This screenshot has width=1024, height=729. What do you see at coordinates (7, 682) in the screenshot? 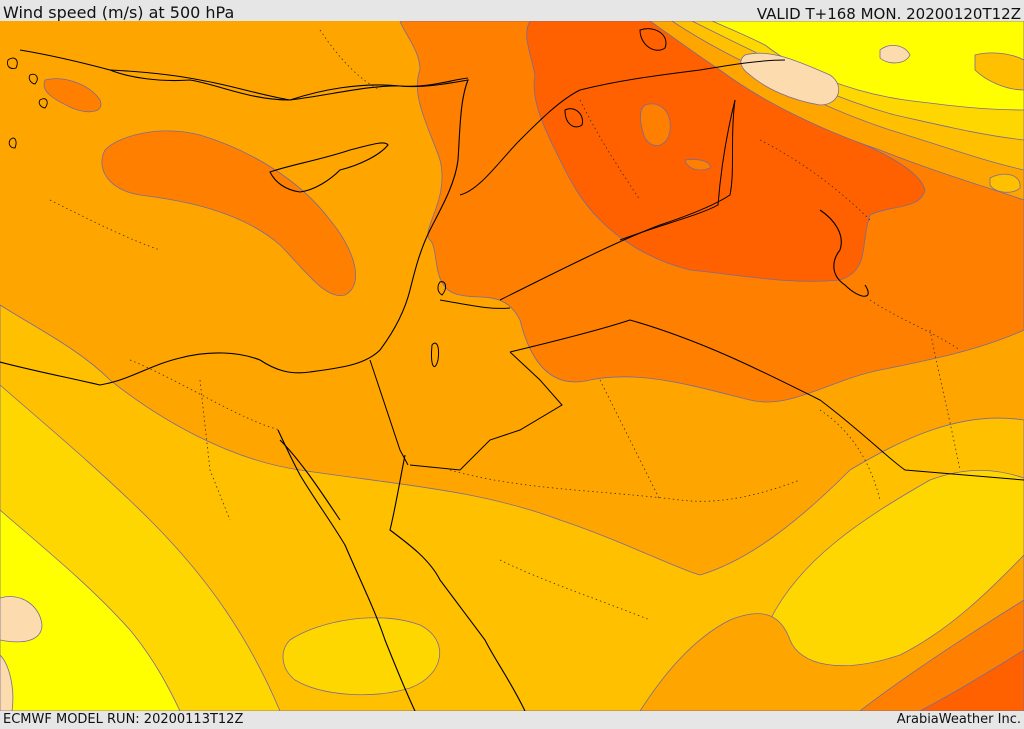
I see `peach-patch-sw2` at bounding box center [7, 682].